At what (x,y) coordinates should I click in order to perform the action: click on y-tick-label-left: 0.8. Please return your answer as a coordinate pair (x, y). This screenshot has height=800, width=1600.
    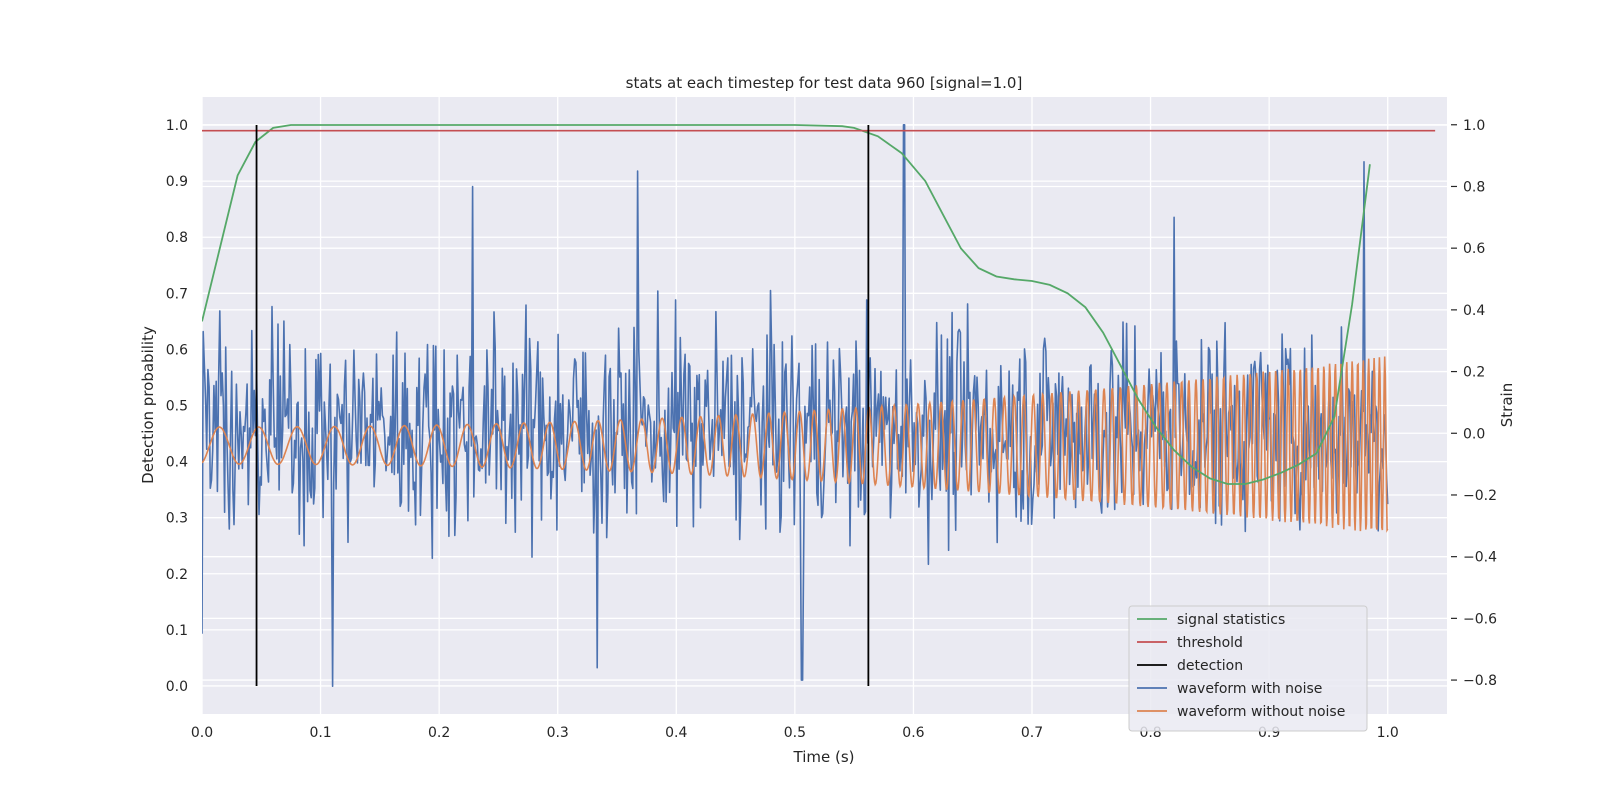
    Looking at the image, I should click on (177, 238).